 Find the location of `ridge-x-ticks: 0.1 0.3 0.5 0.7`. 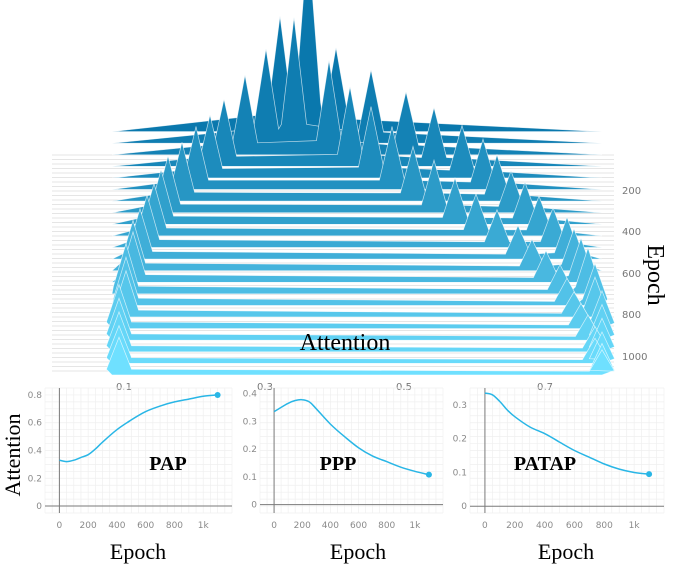

ridge-x-ticks: 0.1 0.3 0.5 0.7 is located at coordinates (334, 387).